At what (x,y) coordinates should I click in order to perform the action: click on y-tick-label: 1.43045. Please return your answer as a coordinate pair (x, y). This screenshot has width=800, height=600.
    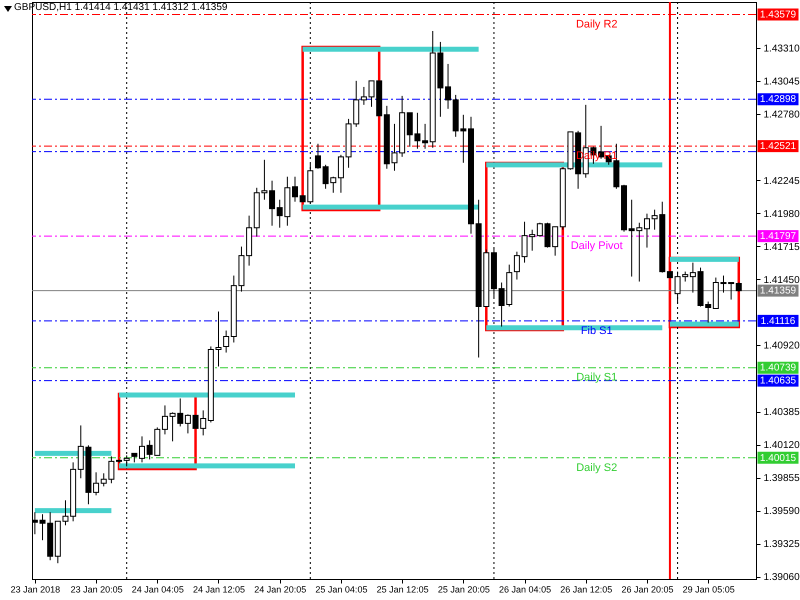
    Looking at the image, I should click on (782, 82).